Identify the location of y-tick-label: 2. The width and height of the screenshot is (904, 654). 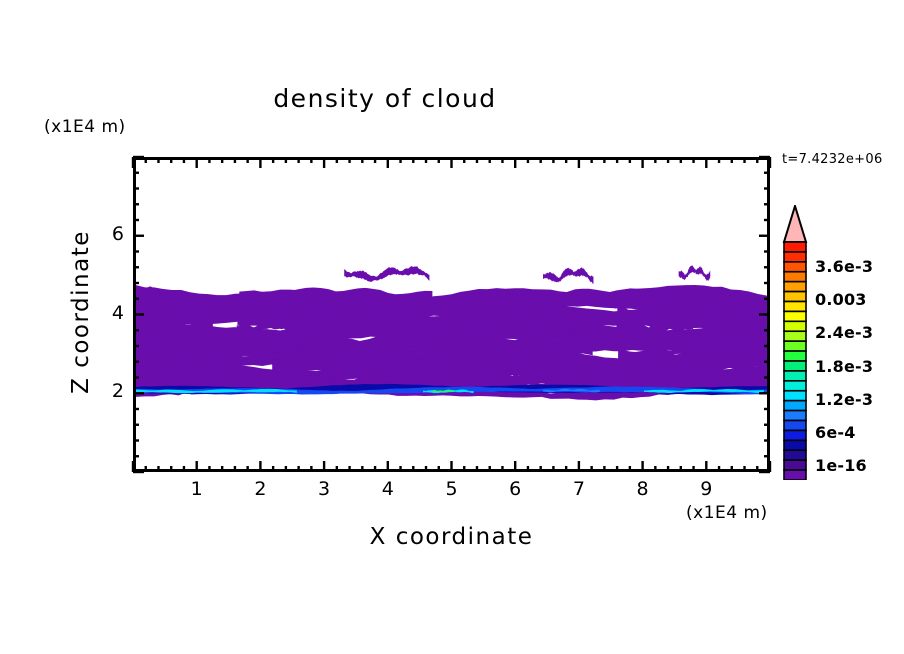
(117, 391).